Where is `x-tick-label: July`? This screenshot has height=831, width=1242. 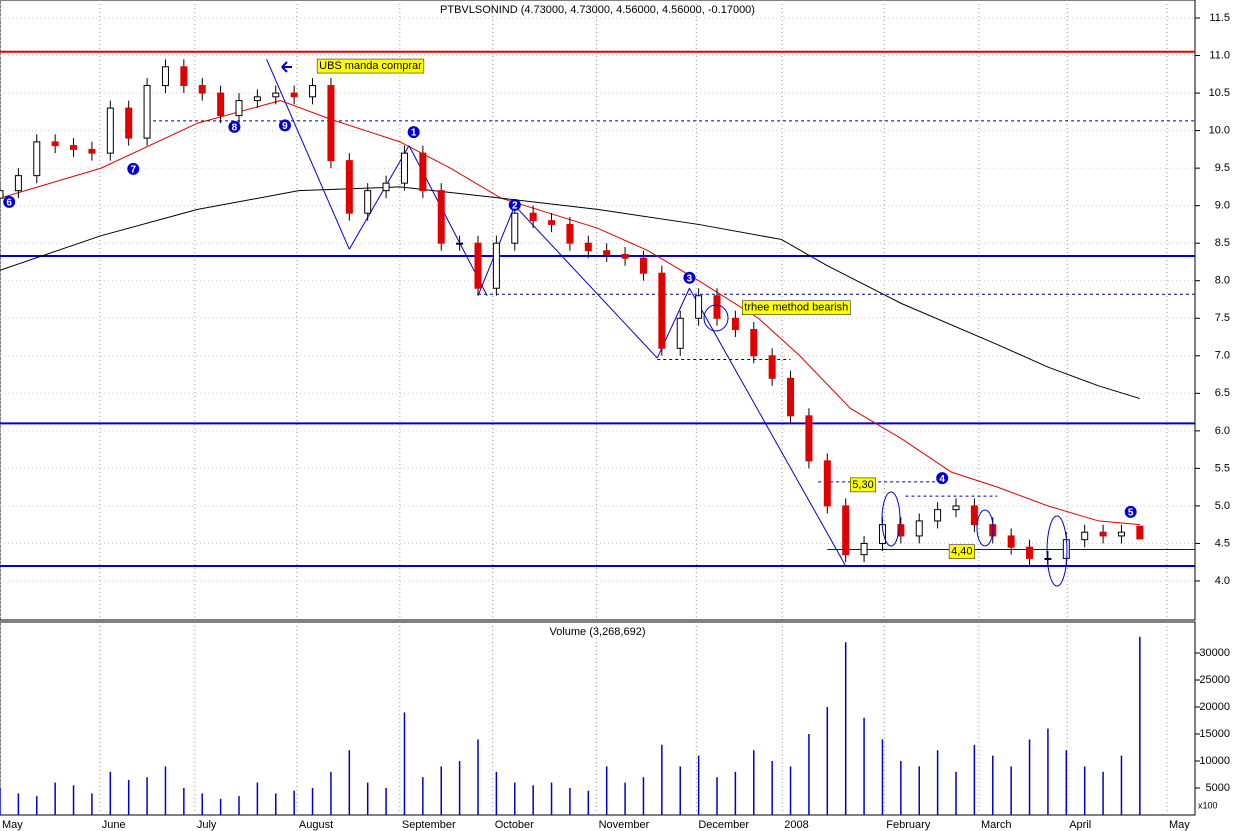 x-tick-label: July is located at coordinates (207, 825).